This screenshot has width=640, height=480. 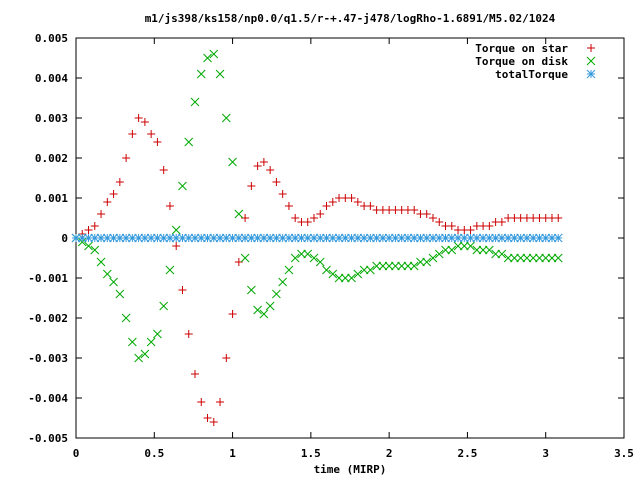 What do you see at coordinates (48, 278) in the screenshot?
I see `y-tick-label: -0.001` at bounding box center [48, 278].